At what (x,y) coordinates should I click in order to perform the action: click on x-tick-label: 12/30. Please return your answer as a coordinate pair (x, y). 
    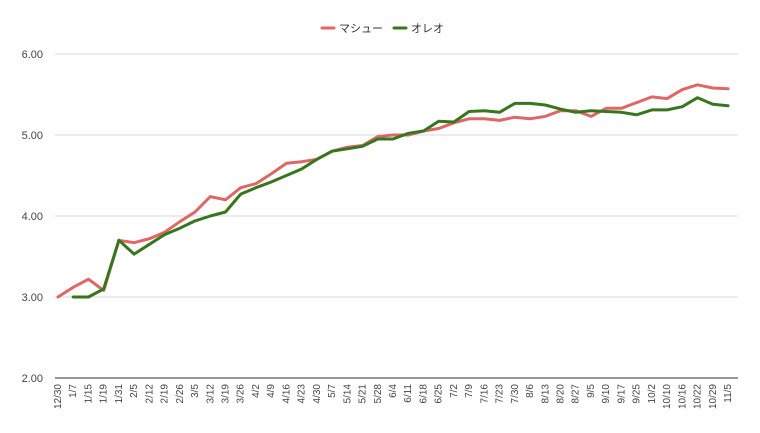
    Looking at the image, I should click on (58, 396).